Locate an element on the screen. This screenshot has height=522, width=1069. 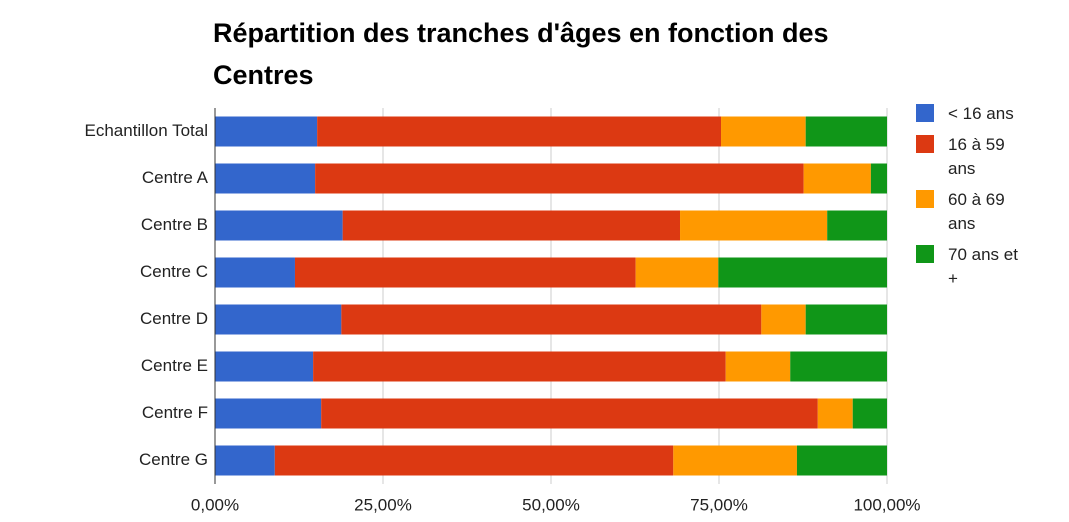
y-tick-label: Centre E is located at coordinates (174, 365).